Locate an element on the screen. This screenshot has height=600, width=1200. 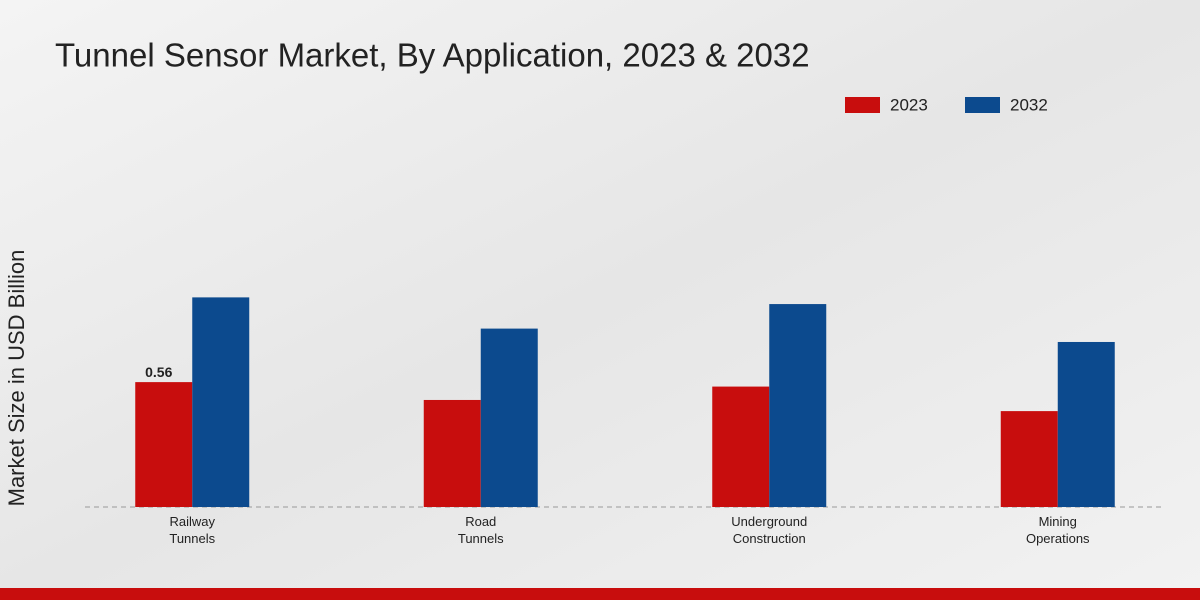
data-label: 0.56 is located at coordinates (158, 372).